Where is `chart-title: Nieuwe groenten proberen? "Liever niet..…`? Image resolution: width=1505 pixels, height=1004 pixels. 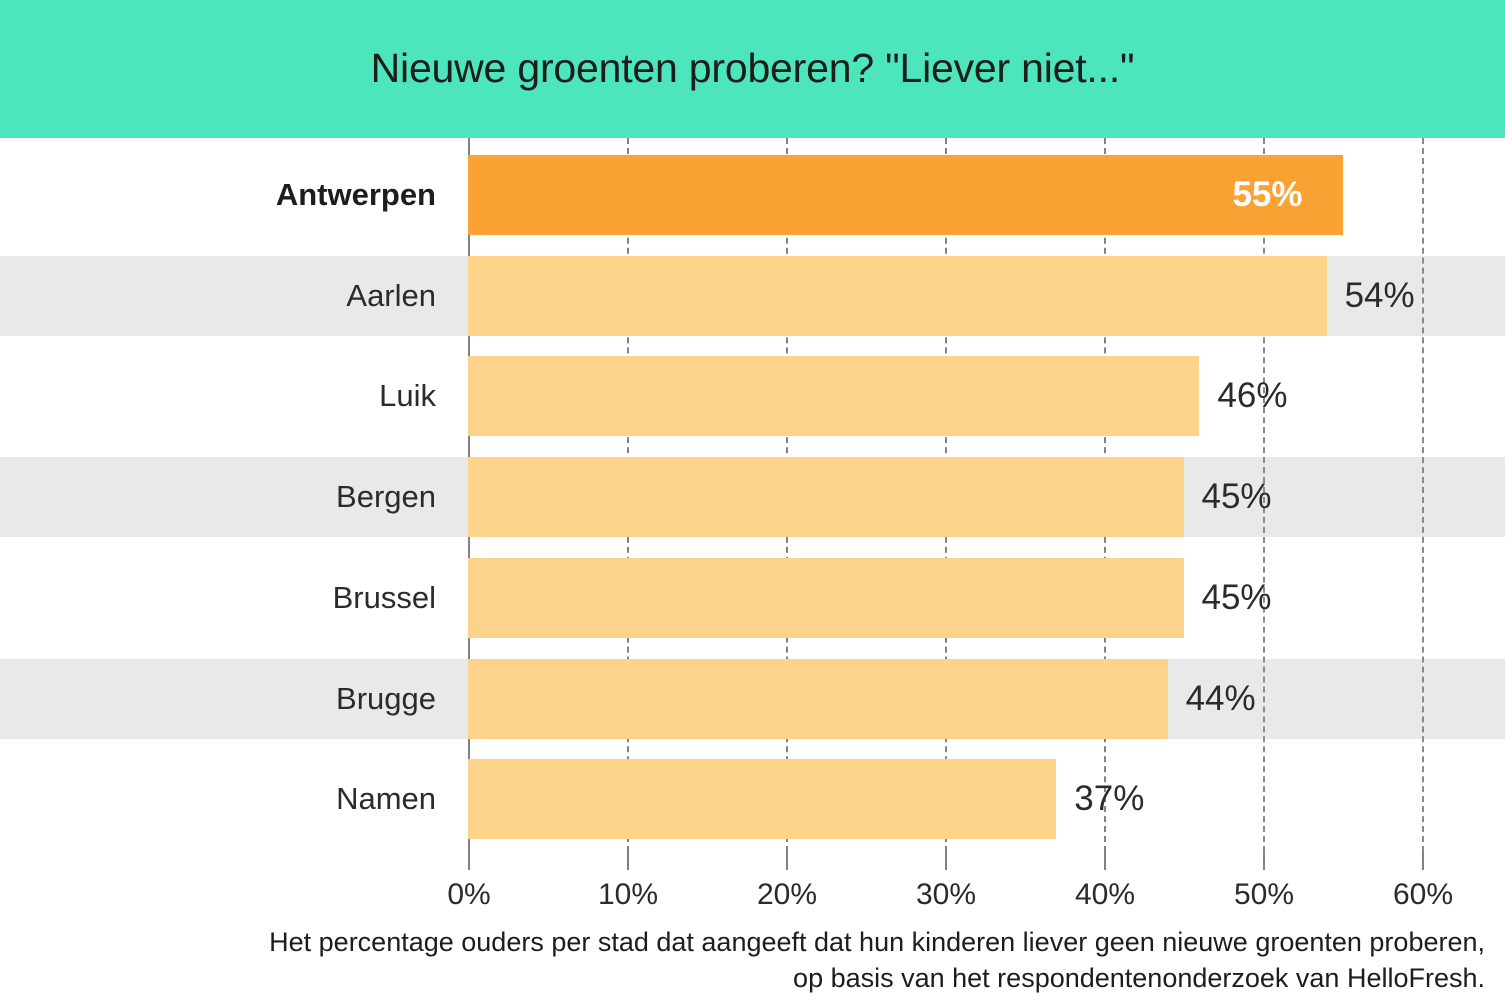
chart-title: Nieuwe groenten proberen? "Liever niet..… is located at coordinates (752, 68).